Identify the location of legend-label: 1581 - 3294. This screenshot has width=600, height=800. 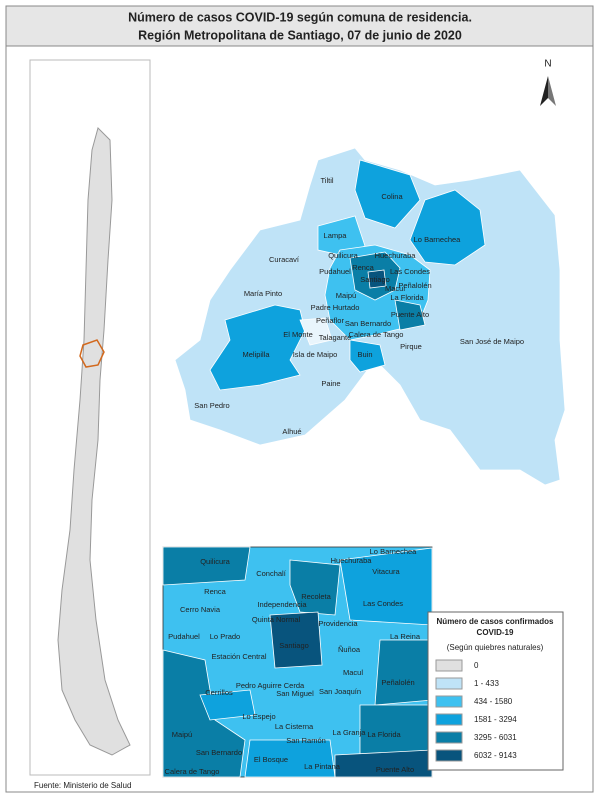
(495, 719).